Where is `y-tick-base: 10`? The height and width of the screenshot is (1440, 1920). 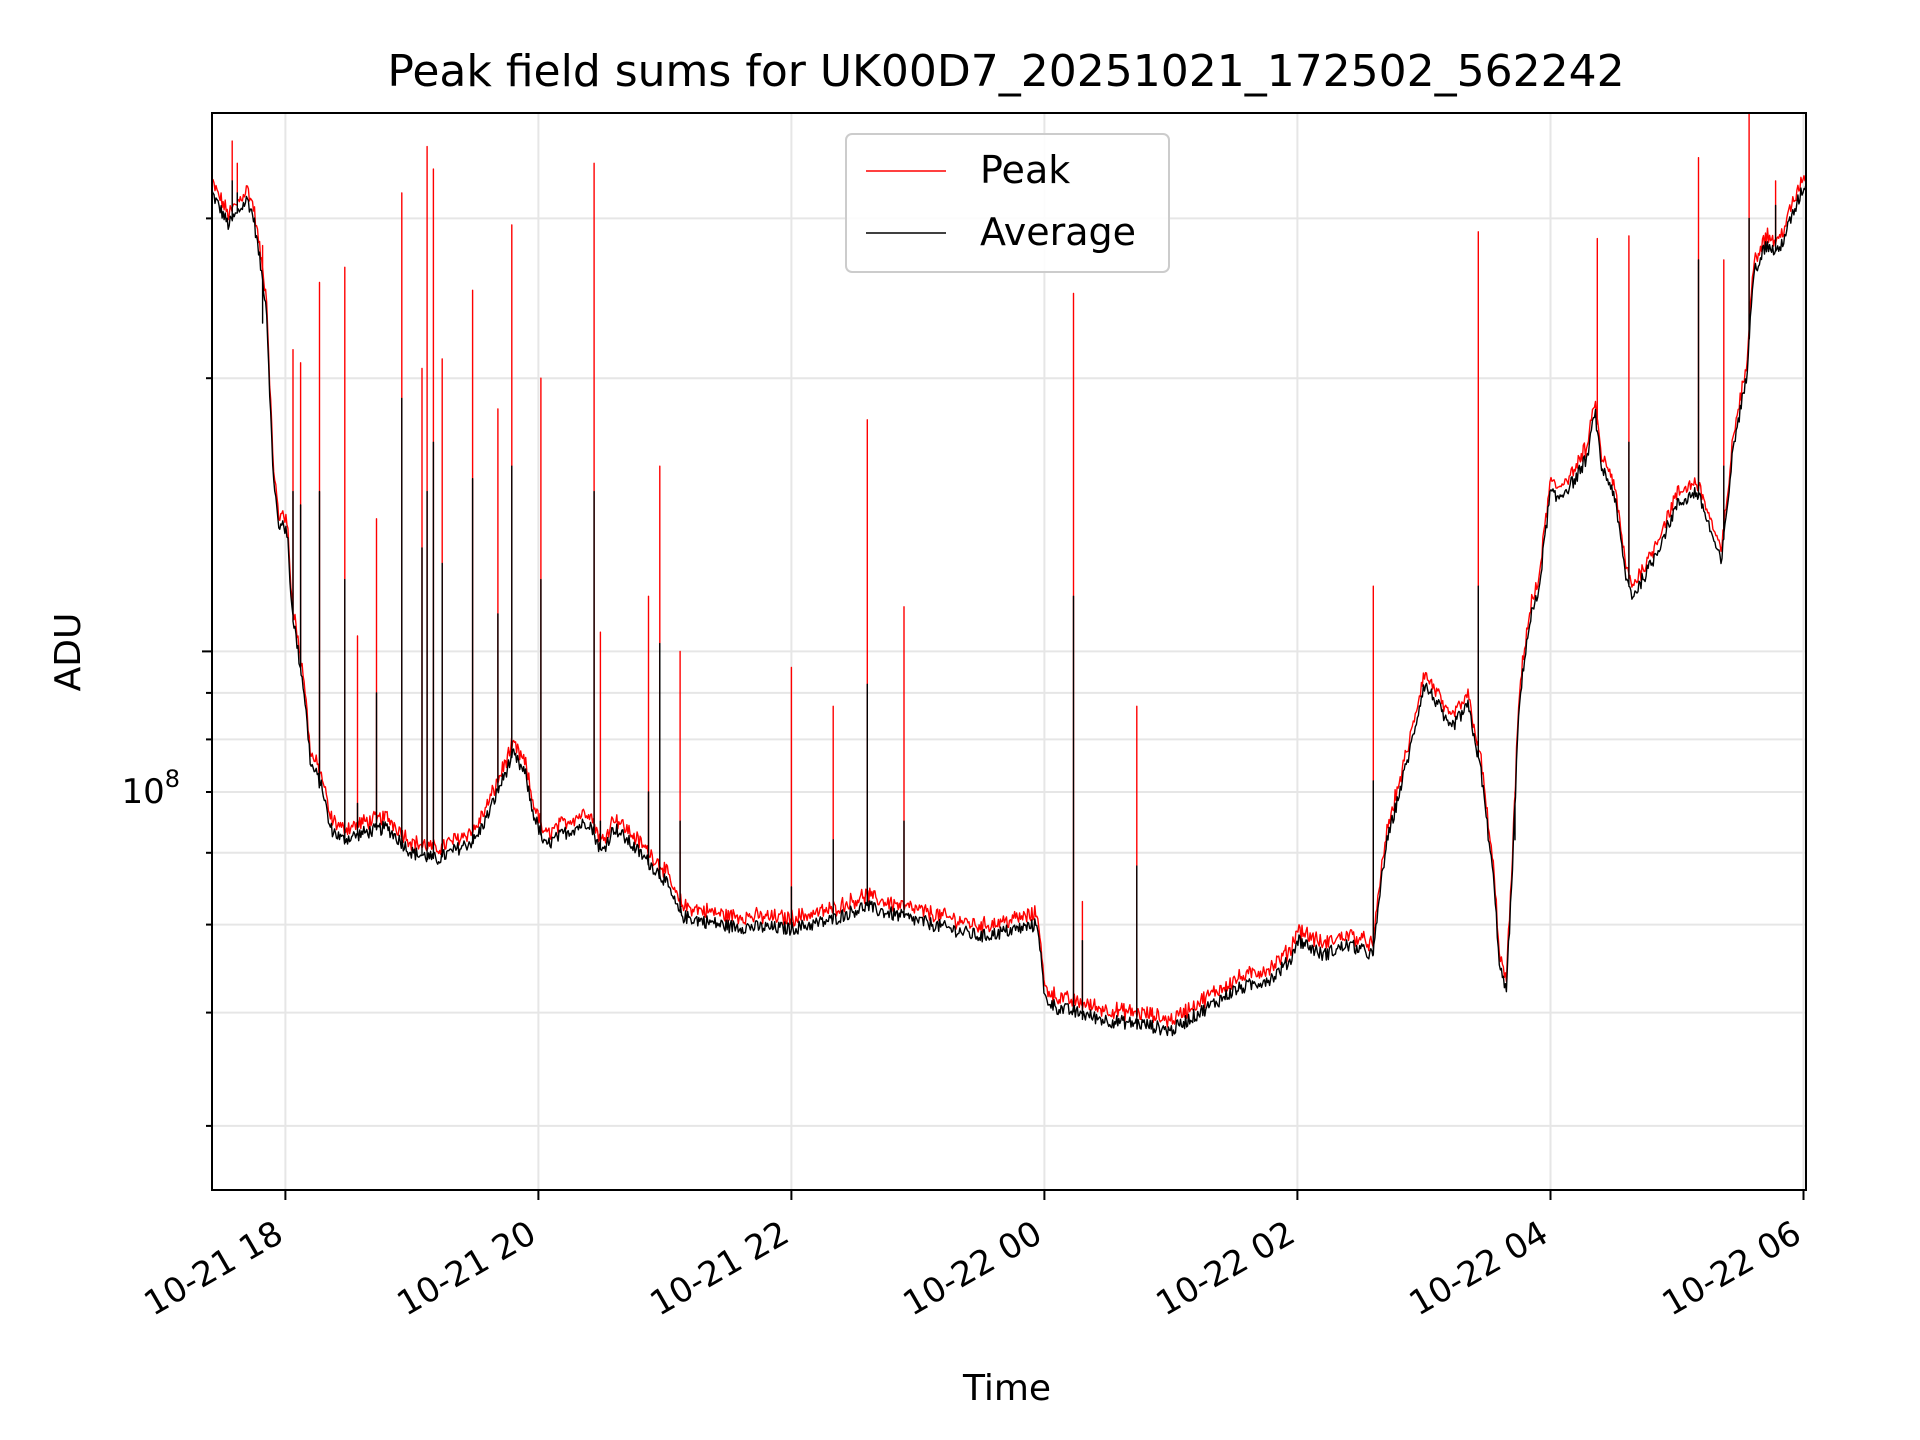
y-tick-base: 10 is located at coordinates (142, 792).